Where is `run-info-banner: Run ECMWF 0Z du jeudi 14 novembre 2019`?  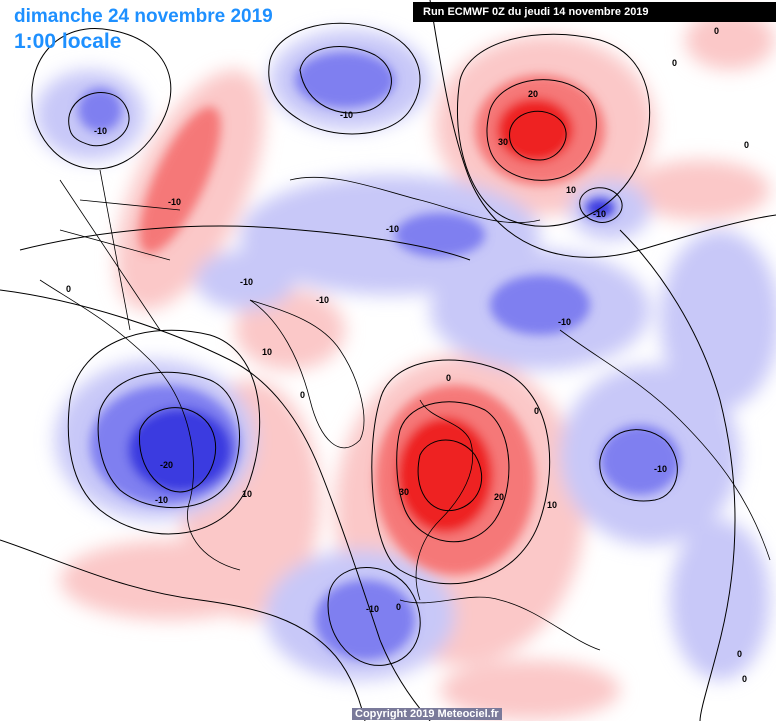
run-info-banner: Run ECMWF 0Z du jeudi 14 novembre 2019 is located at coordinates (594, 12).